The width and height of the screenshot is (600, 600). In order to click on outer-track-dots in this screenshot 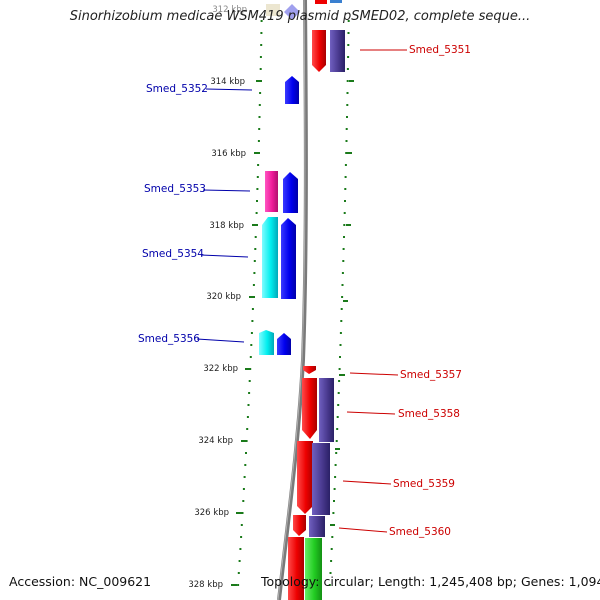, I will do `click(339, 303)`.